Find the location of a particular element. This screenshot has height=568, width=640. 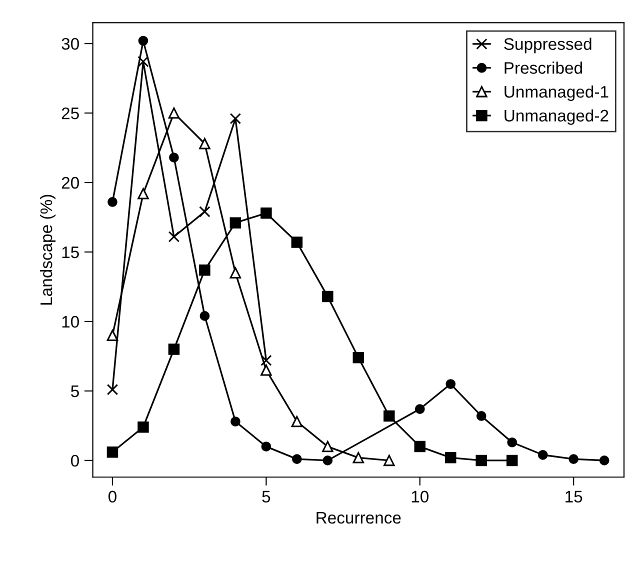

x-tick-label: 15 is located at coordinates (574, 496).